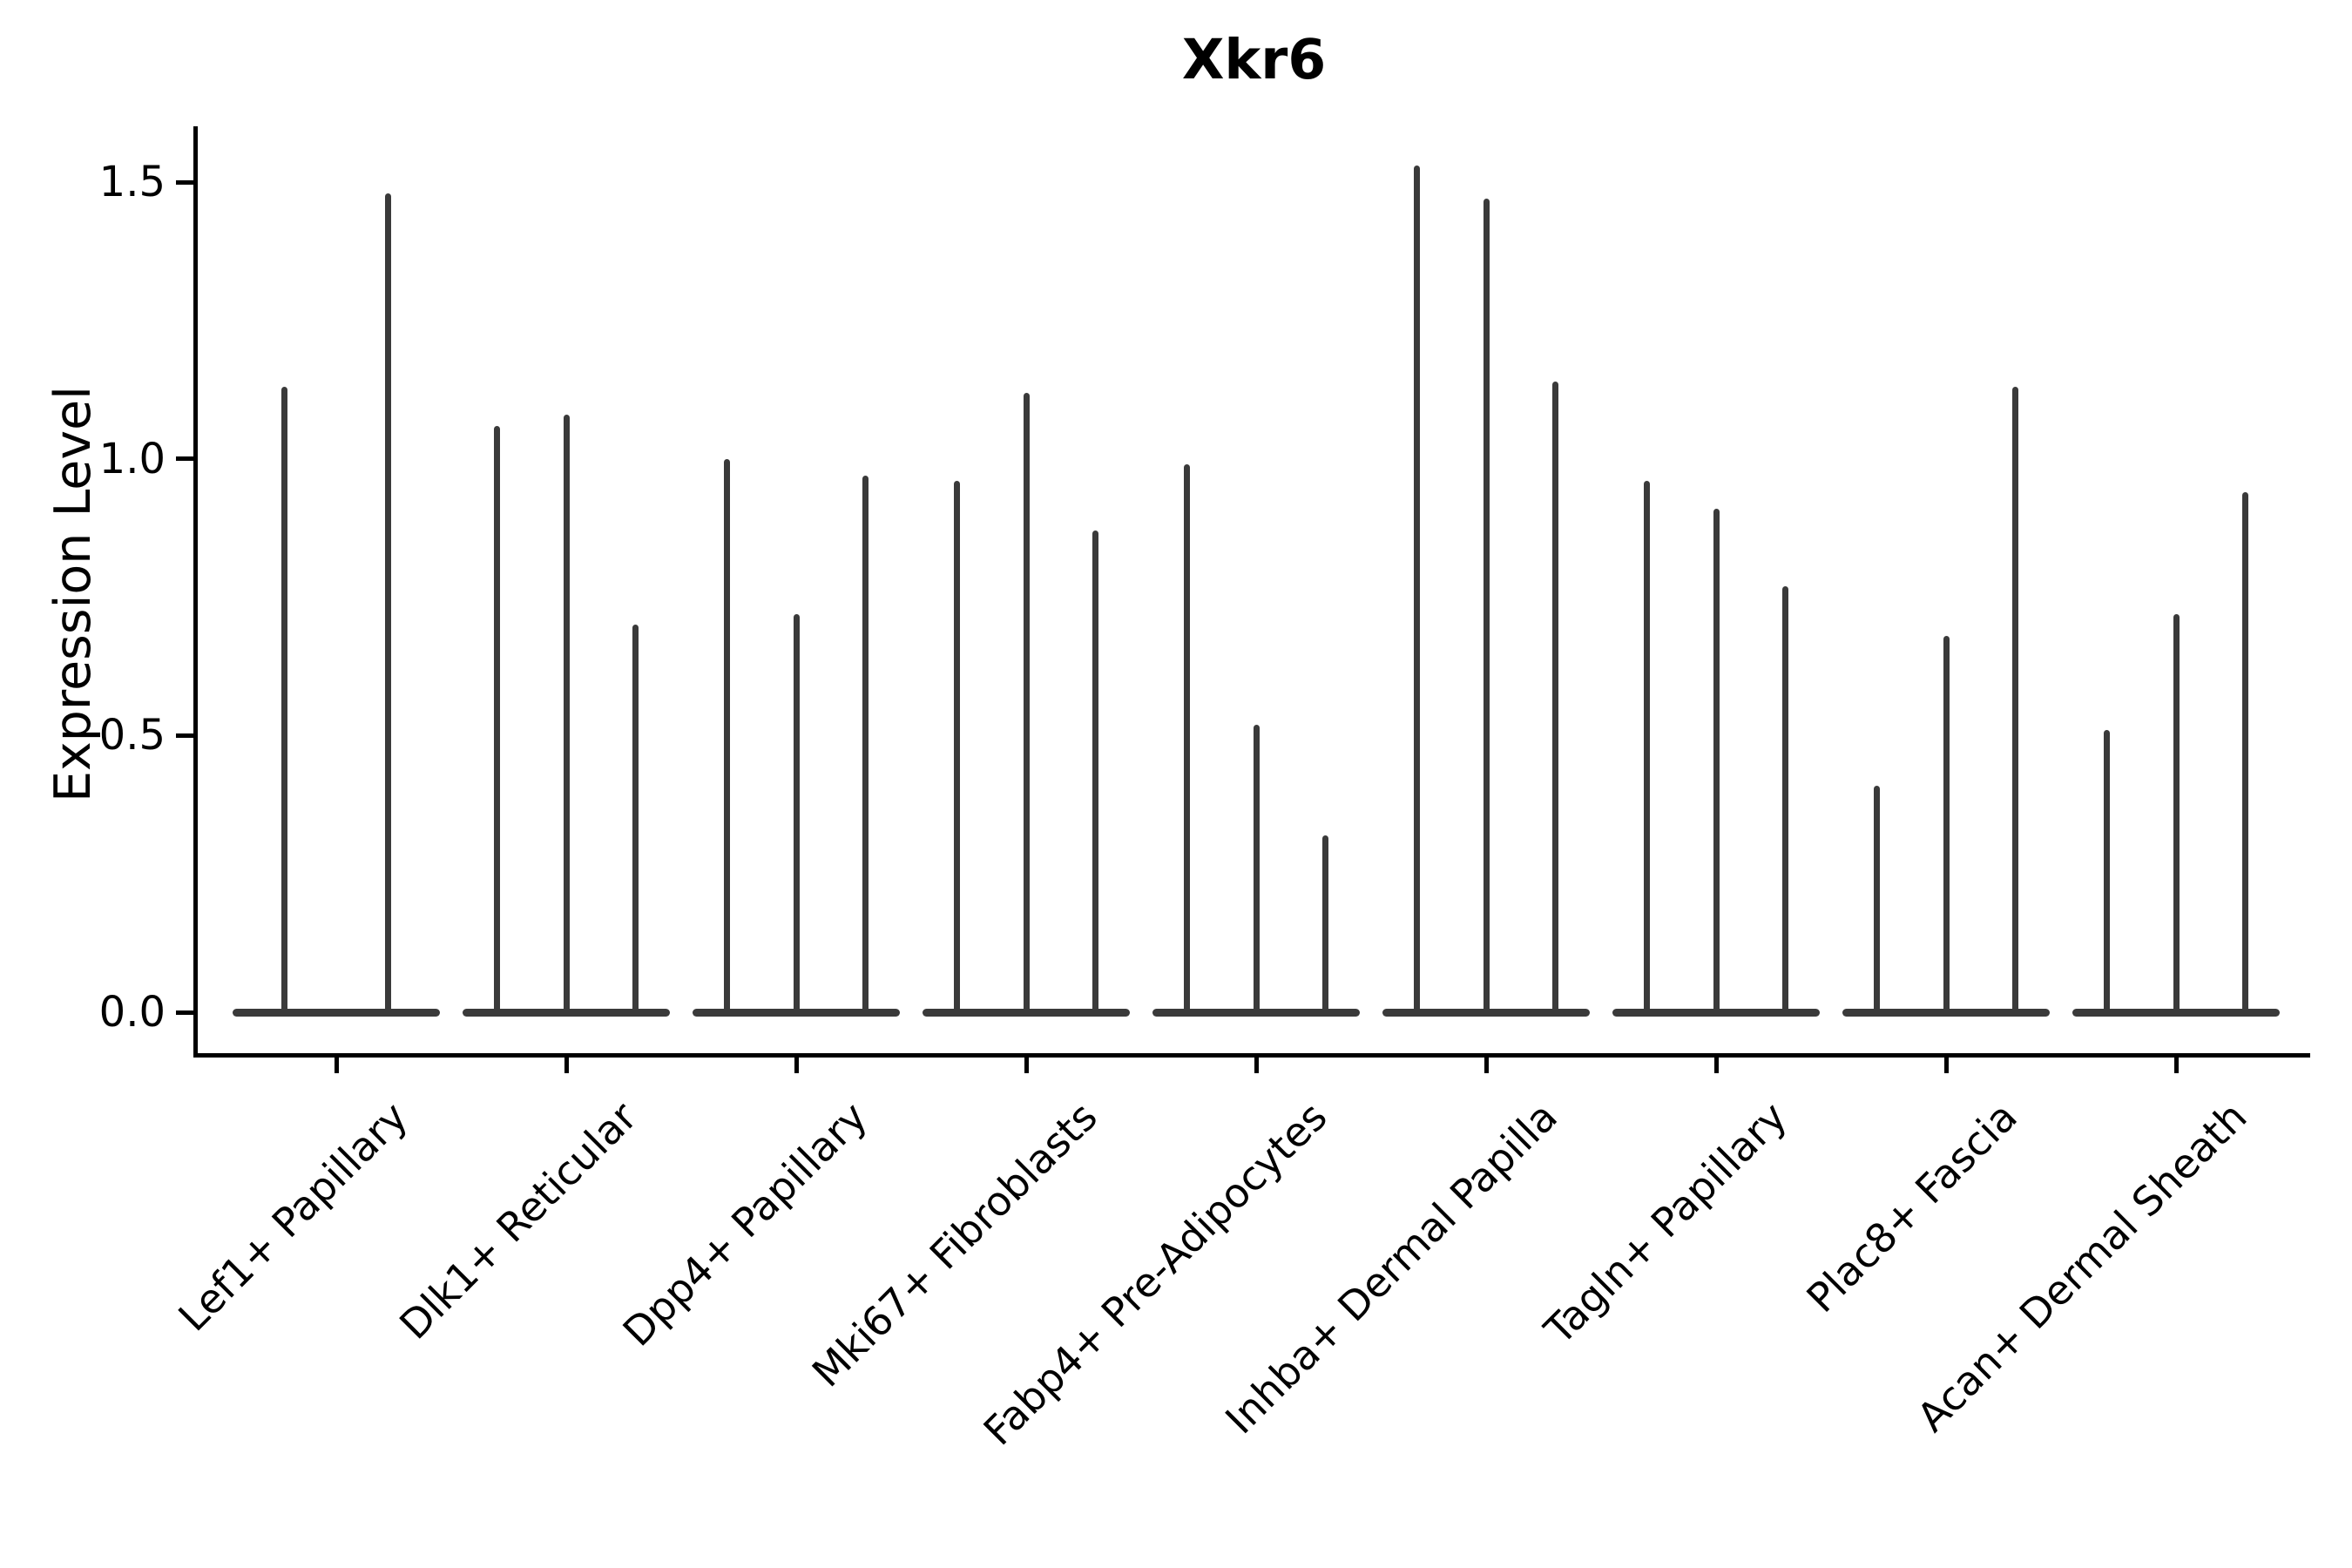 Image resolution: width=2352 pixels, height=1568 pixels. Describe the element at coordinates (1254, 59) in the screenshot. I see `chart-title: Xkr6` at that location.